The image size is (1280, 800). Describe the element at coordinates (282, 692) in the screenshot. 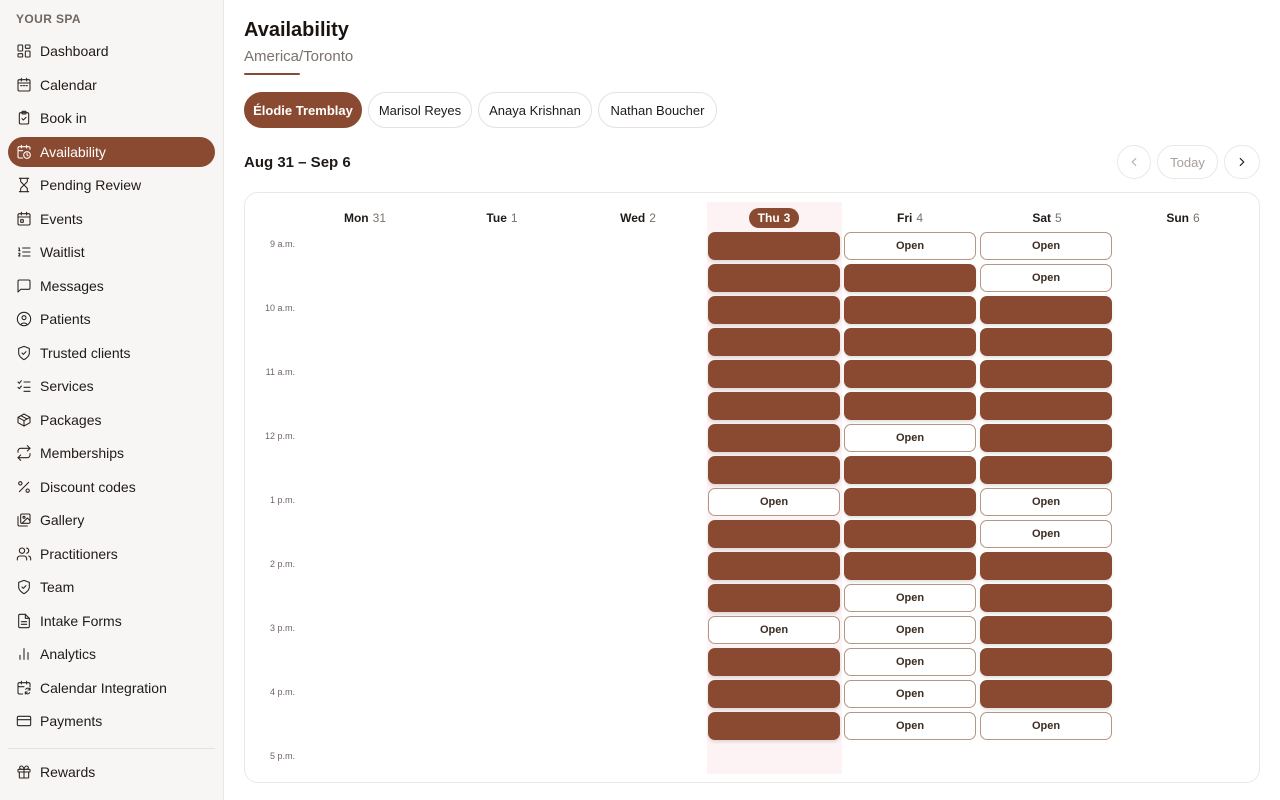

I see `time-label: 4 p.m.` at that location.